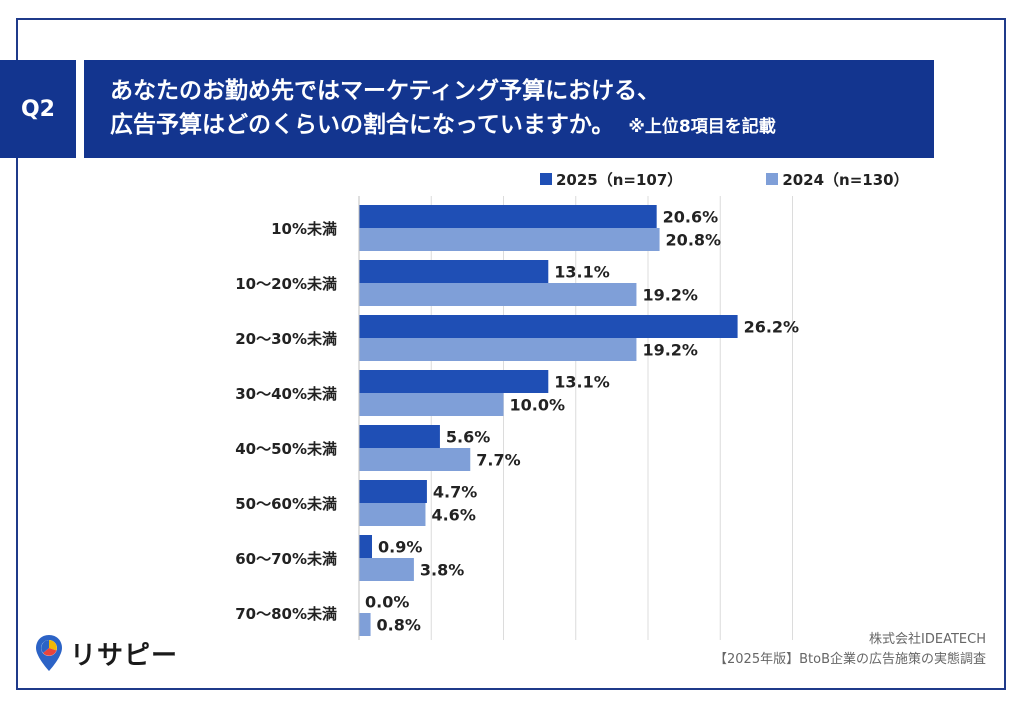  Describe the element at coordinates (286, 559) in the screenshot. I see `category-label: 60〜70%未満` at that location.